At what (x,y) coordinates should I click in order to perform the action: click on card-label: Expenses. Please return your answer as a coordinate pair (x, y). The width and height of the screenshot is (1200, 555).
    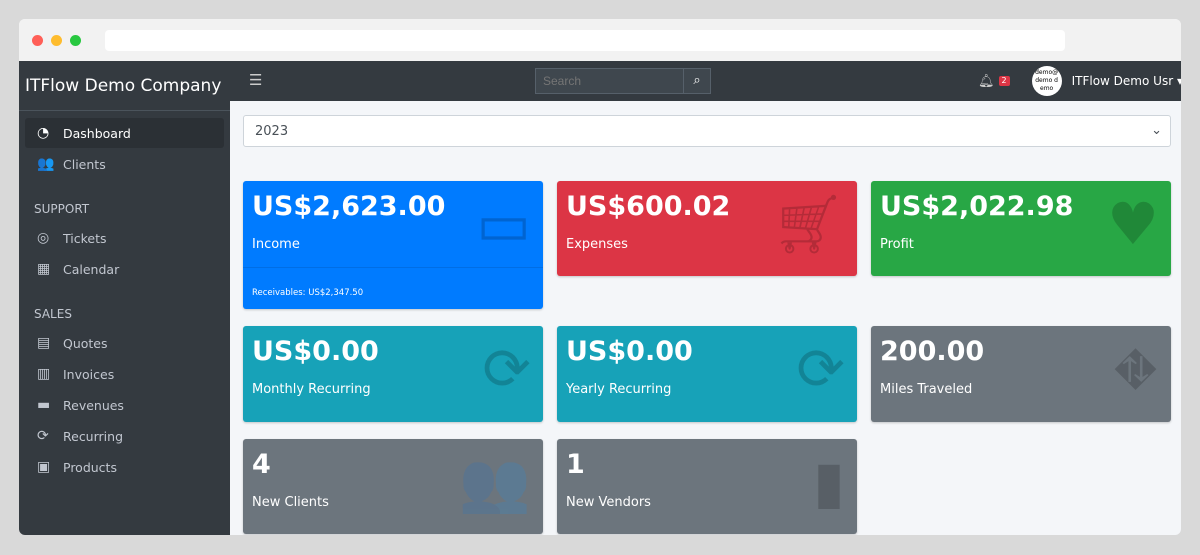
    Looking at the image, I should click on (597, 244).